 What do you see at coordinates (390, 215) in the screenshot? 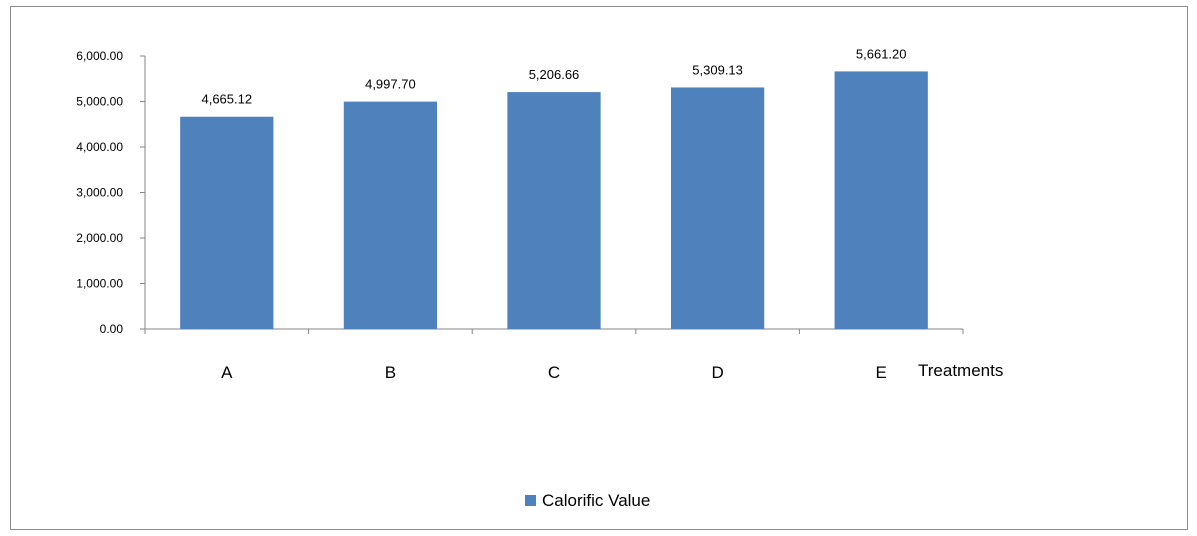
I see `bar-b` at bounding box center [390, 215].